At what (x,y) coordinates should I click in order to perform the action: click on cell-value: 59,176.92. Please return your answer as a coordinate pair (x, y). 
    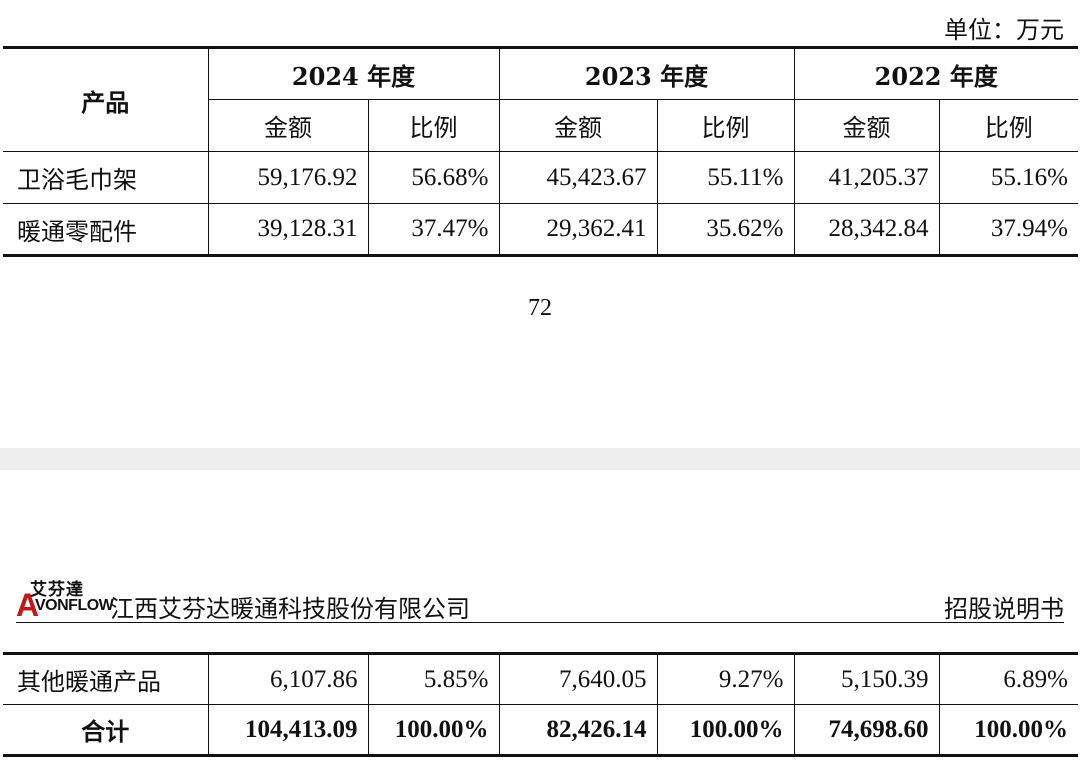
    Looking at the image, I should click on (287, 177).